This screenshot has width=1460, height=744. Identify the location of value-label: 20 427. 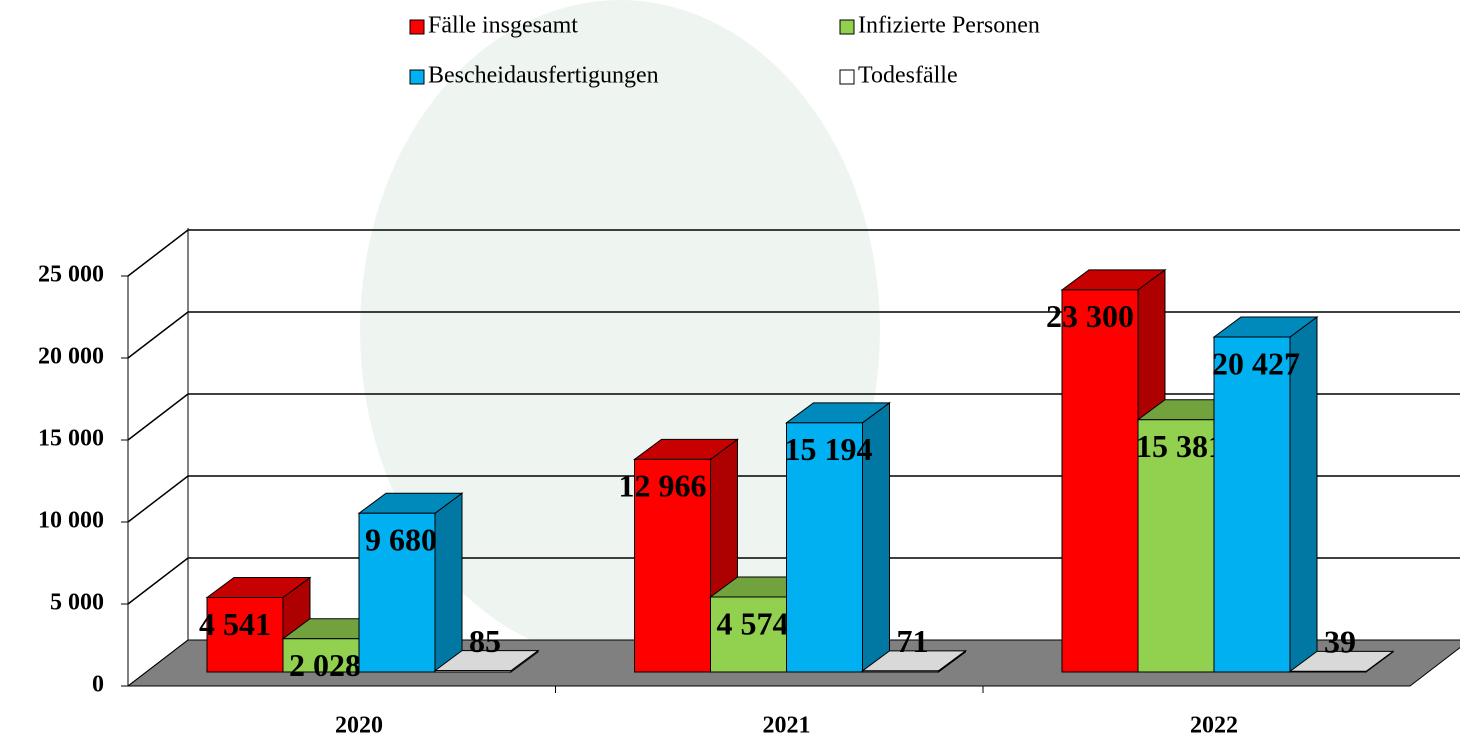
(1256, 363).